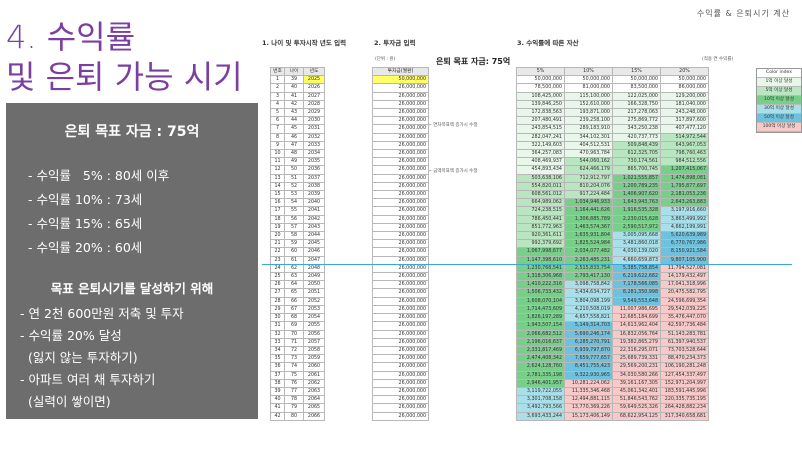 This screenshot has height=451, width=802. Describe the element at coordinates (277, 268) in the screenshot. I see `row-number-cell: 24` at that location.